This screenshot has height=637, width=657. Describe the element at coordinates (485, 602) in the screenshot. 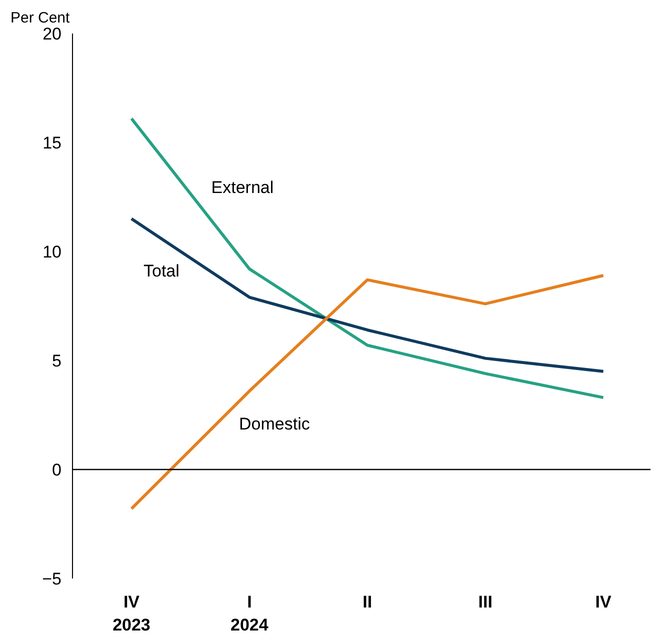

I see `x-tick-label: III` at that location.